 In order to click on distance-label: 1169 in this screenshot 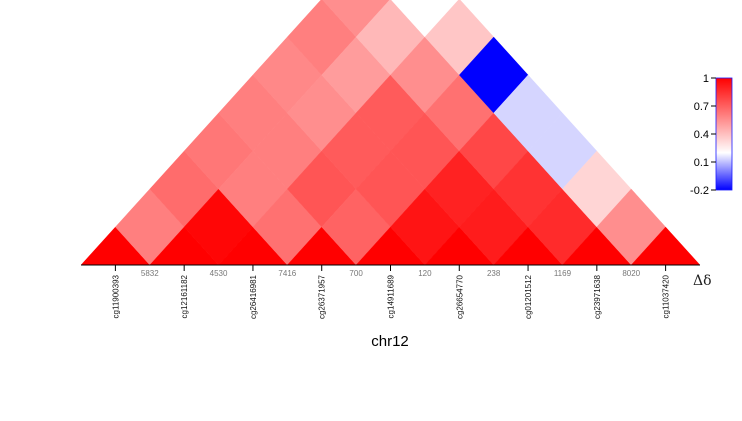, I will do `click(563, 273)`.